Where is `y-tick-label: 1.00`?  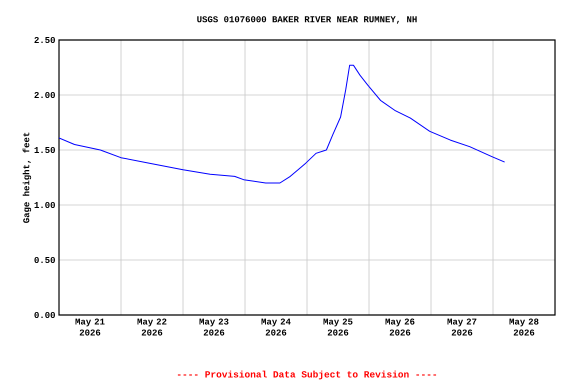
y-tick-label: 1.00 is located at coordinates (44, 205).